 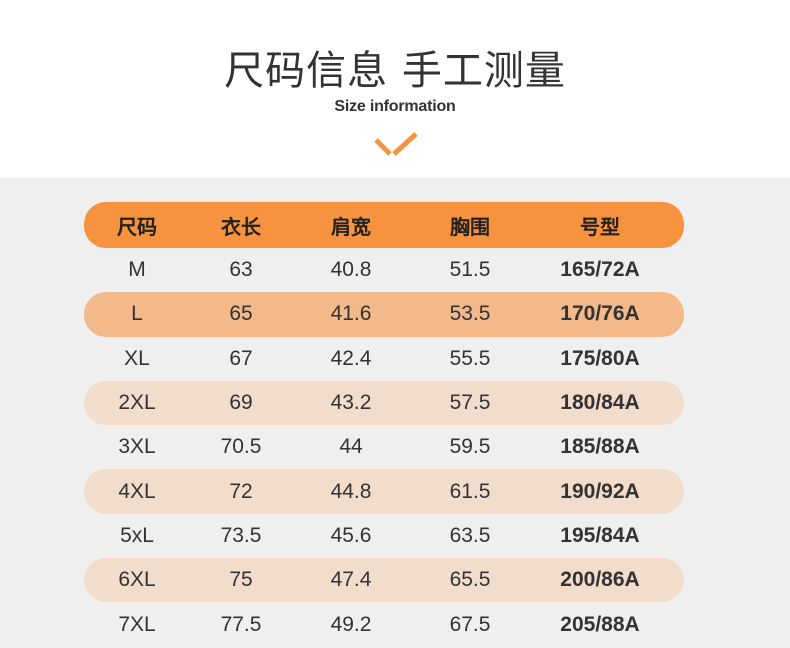 What do you see at coordinates (351, 270) in the screenshot?
I see `shoulder-cell: 40.8` at bounding box center [351, 270].